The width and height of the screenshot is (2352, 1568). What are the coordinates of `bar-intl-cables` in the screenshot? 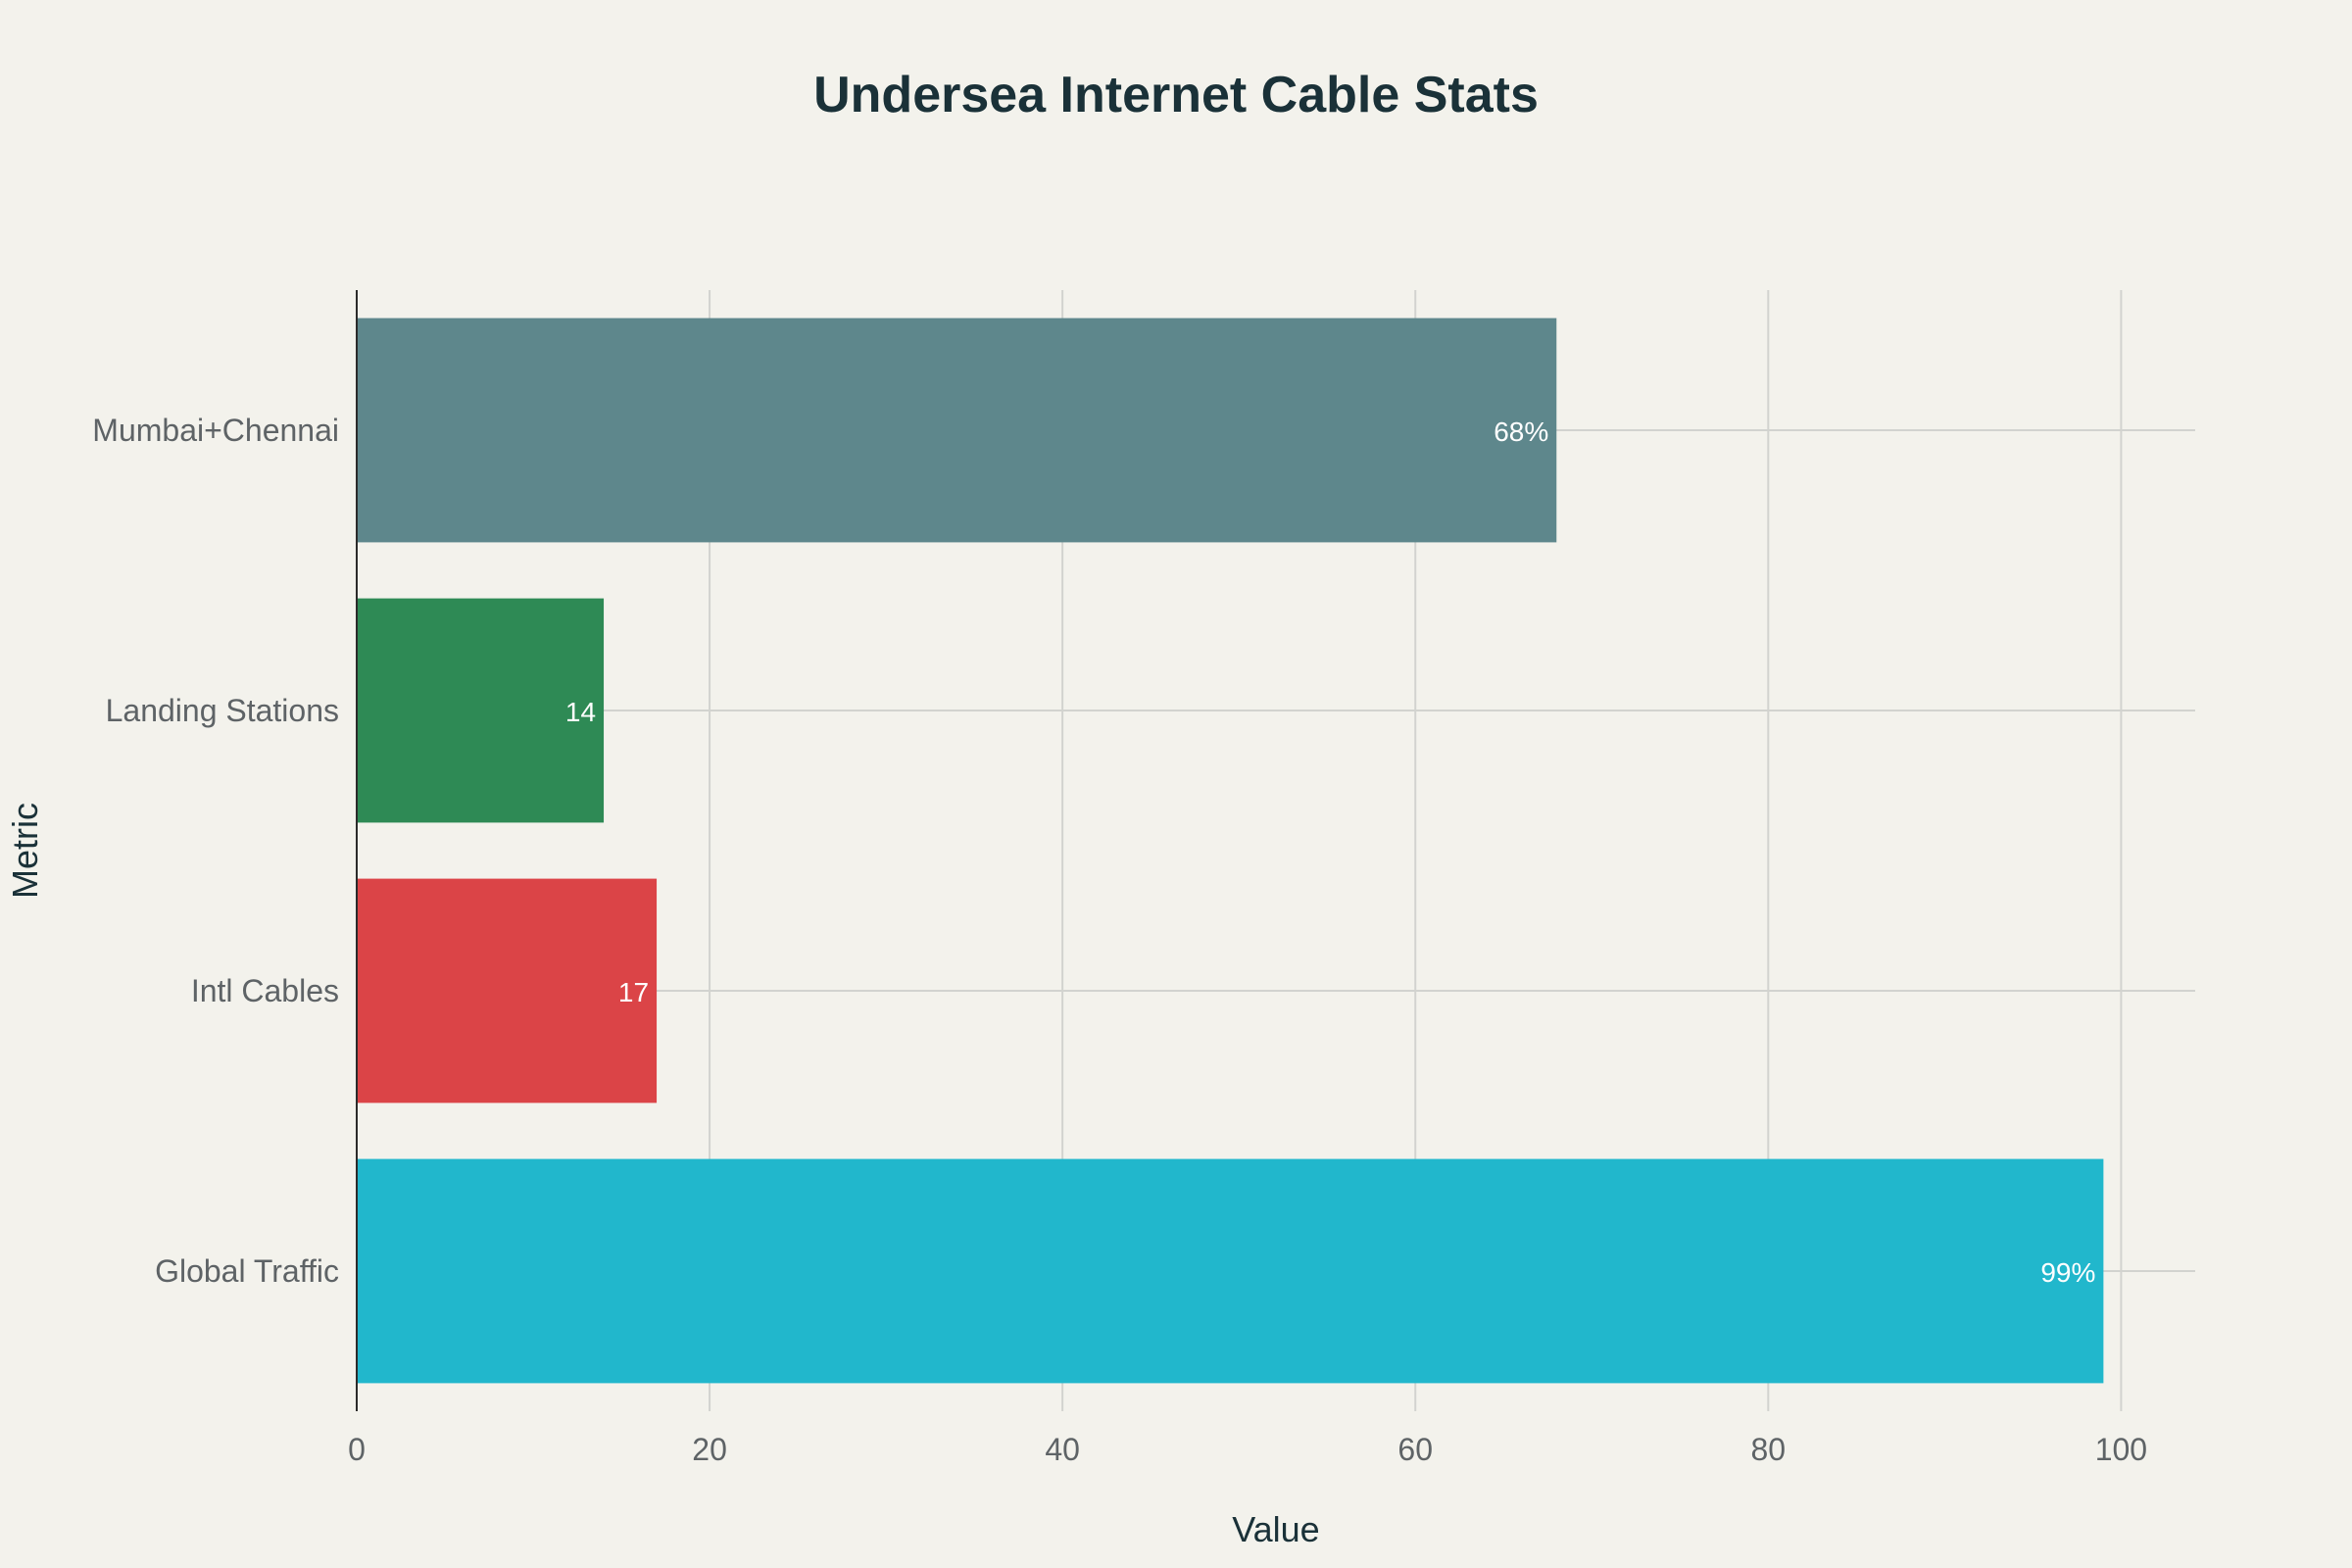 It's located at (507, 990).